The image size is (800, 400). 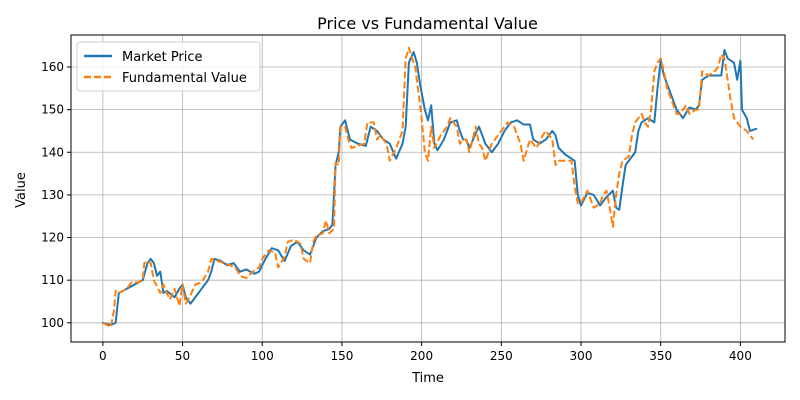 I want to click on x-axis-ticks: 0 50 100 150 200 250 300 350 400, so click(x=425, y=352).